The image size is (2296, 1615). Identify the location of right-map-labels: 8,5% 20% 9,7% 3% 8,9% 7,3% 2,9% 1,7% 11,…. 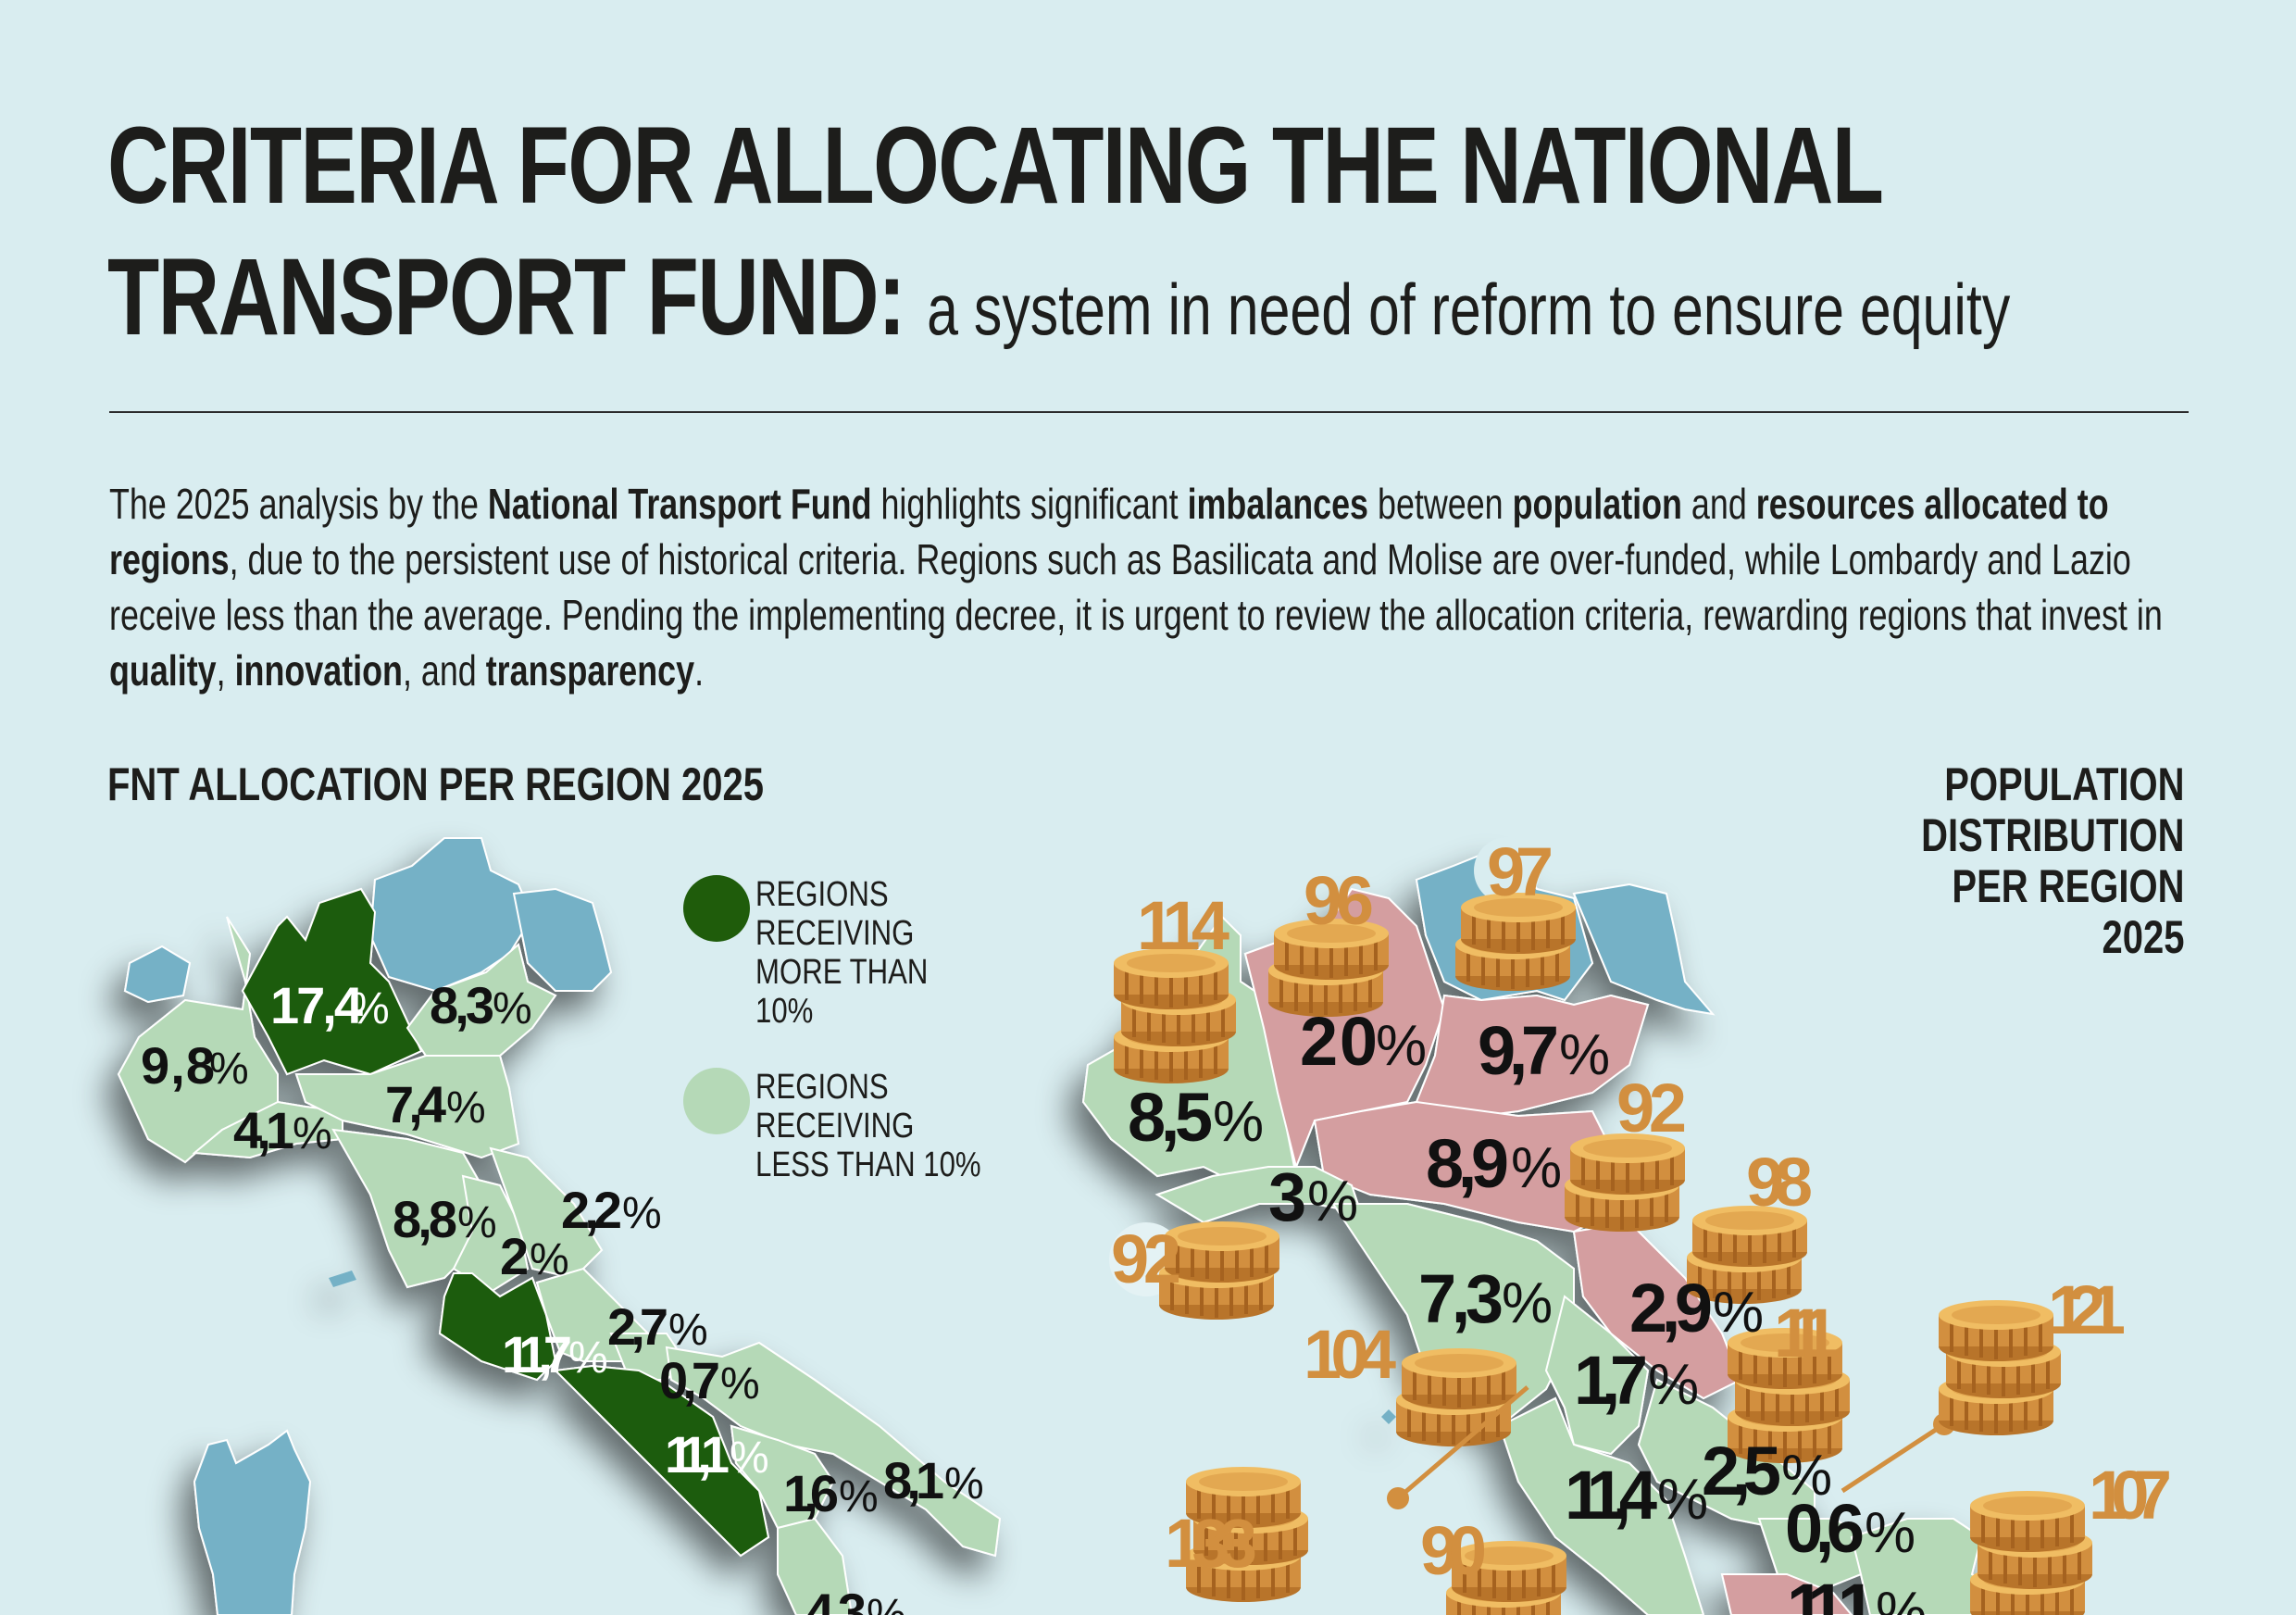
(1527, 1309).